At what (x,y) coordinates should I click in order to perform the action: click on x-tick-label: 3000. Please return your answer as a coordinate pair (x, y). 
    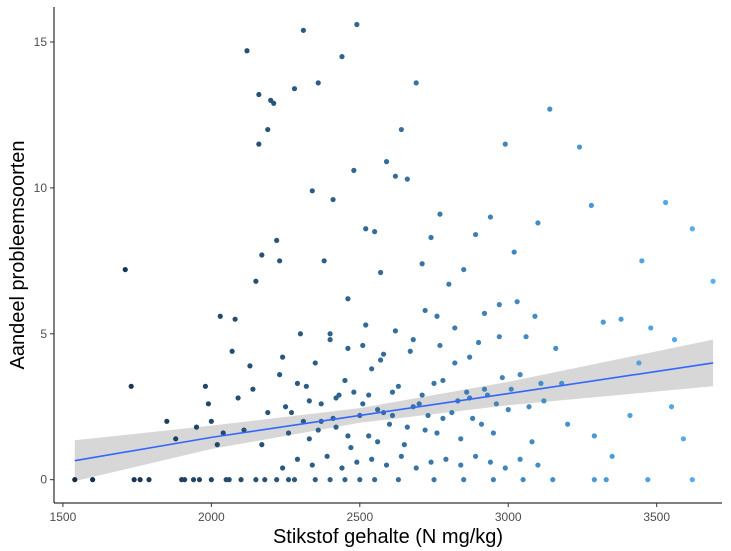
    Looking at the image, I should click on (508, 517).